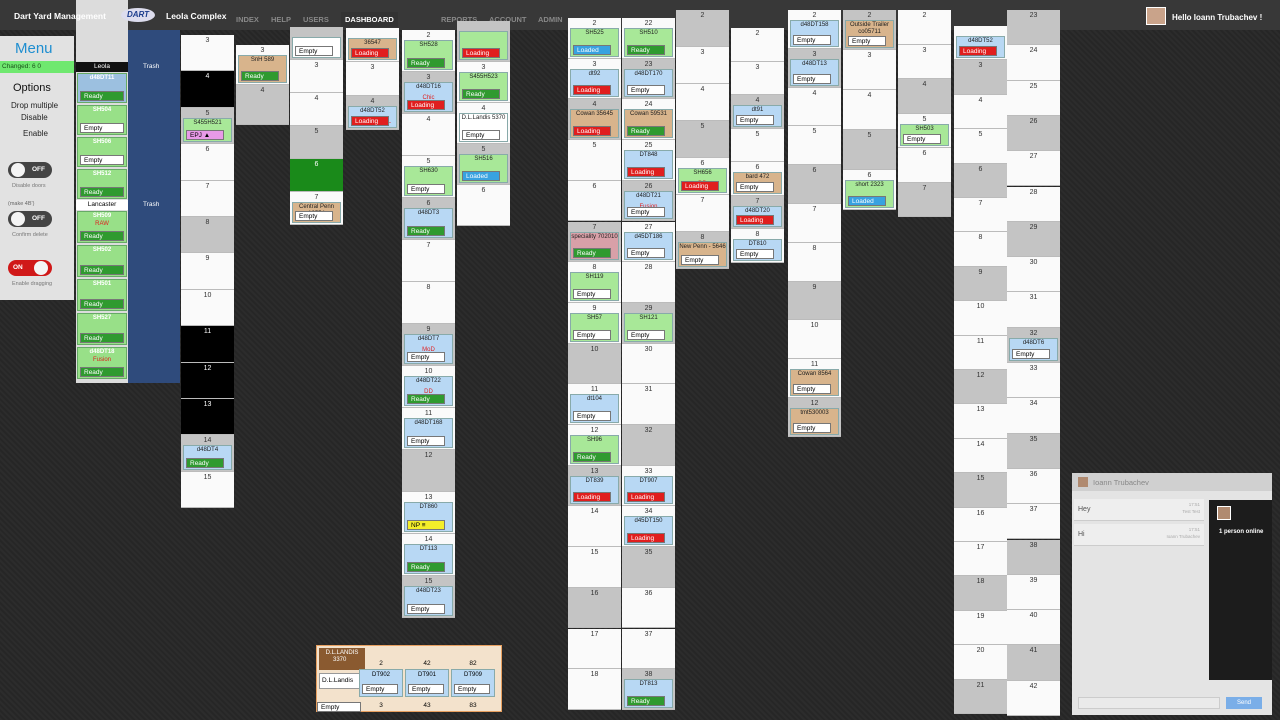 The width and height of the screenshot is (1280, 720). What do you see at coordinates (1033, 345) in the screenshot?
I see `dock-slot: 32 d48DT6 Empty` at bounding box center [1033, 345].